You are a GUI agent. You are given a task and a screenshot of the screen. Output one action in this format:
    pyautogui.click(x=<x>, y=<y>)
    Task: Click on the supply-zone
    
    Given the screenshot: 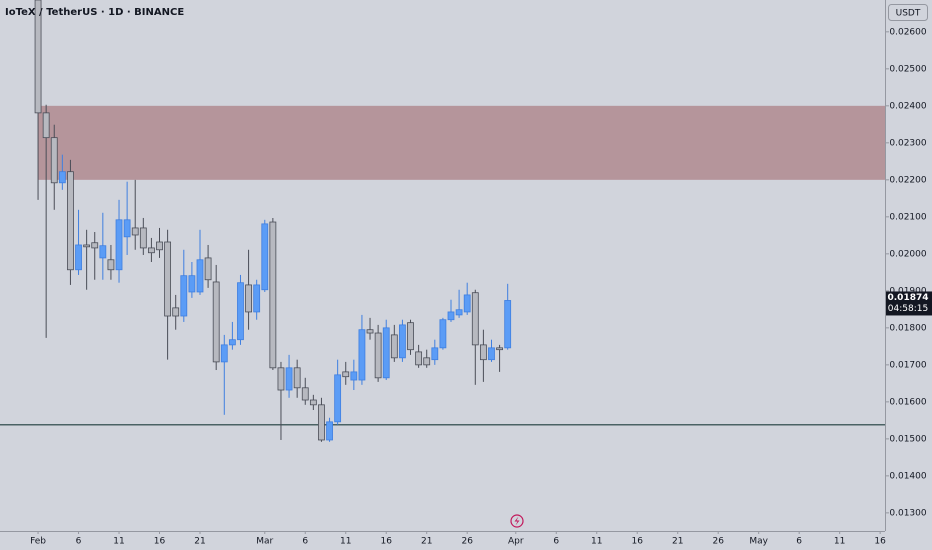 What is the action you would take?
    pyautogui.click(x=462, y=142)
    